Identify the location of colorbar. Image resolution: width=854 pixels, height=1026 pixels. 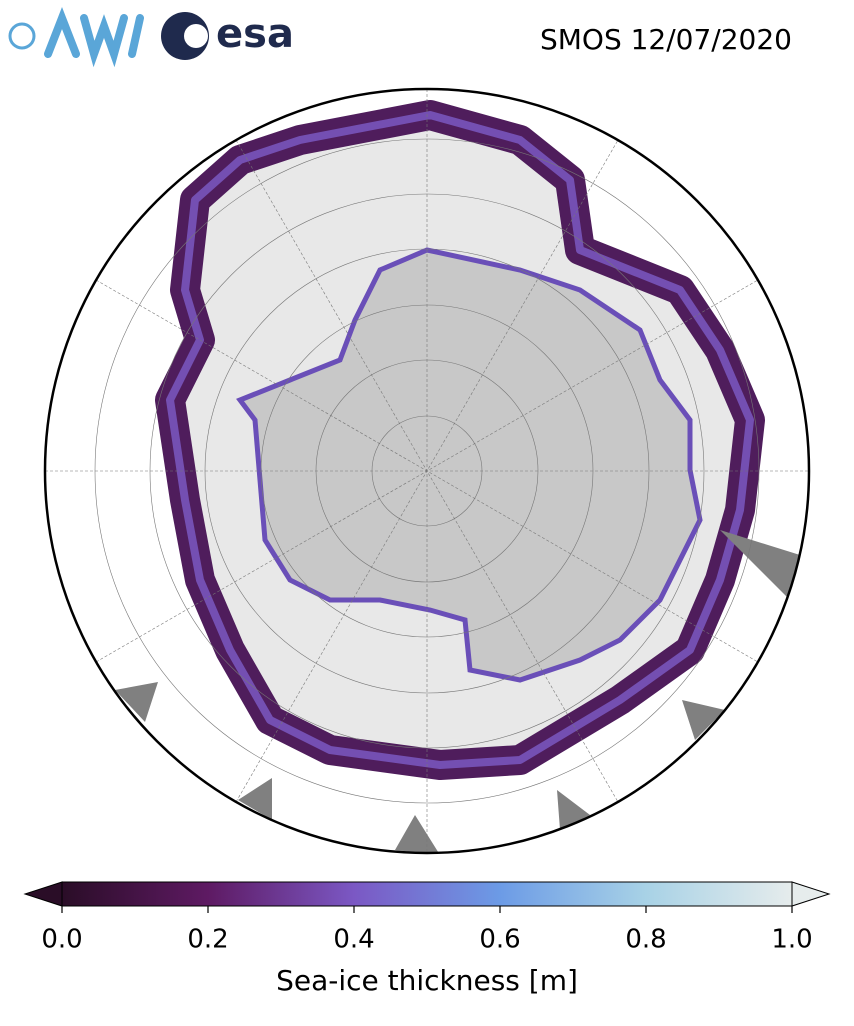
(427, 897).